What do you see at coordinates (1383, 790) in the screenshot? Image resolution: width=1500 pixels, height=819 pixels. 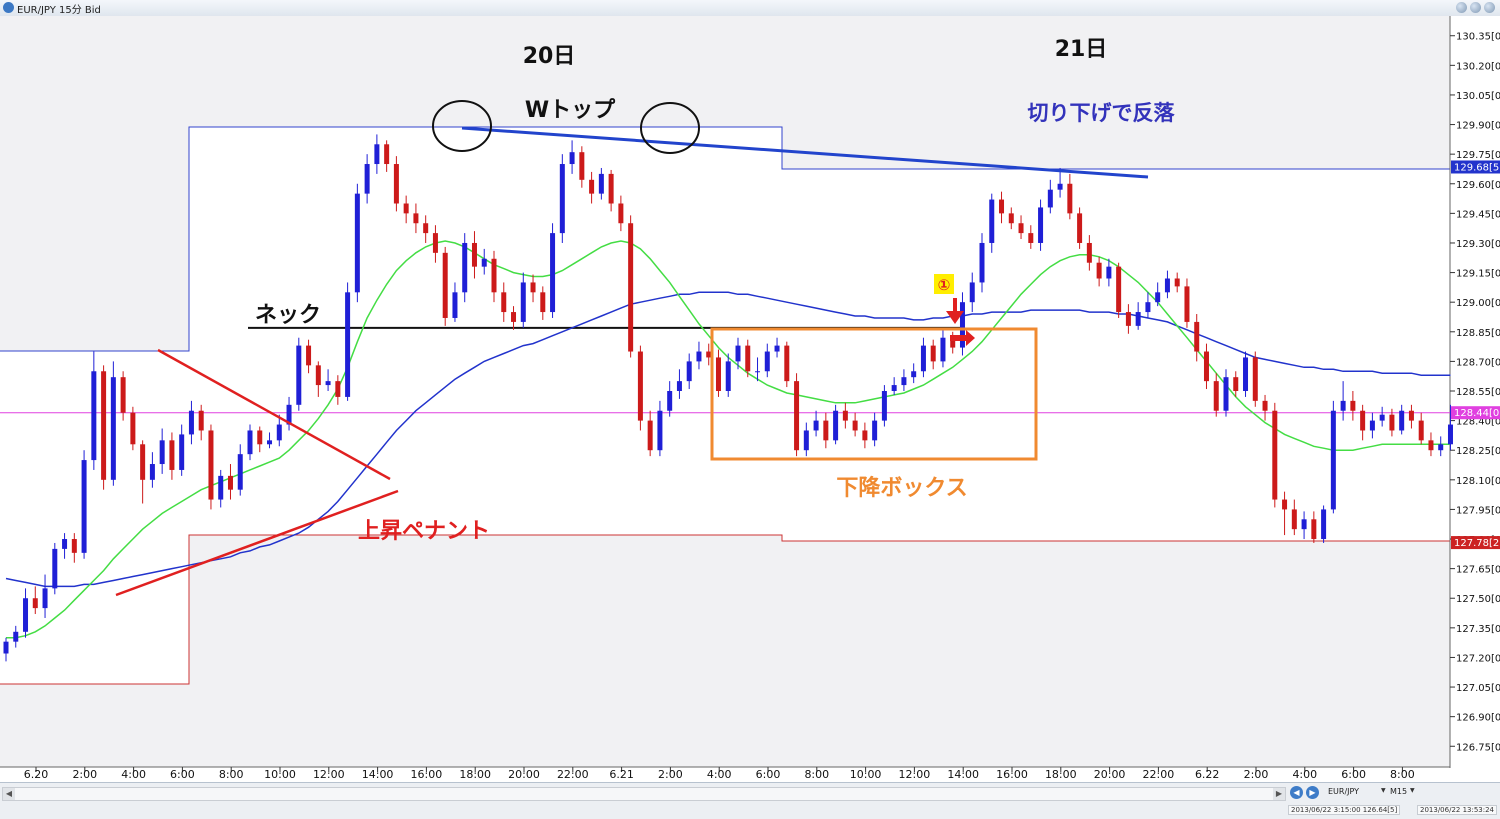 I see `symbol-dropdown-icon: ▼` at bounding box center [1383, 790].